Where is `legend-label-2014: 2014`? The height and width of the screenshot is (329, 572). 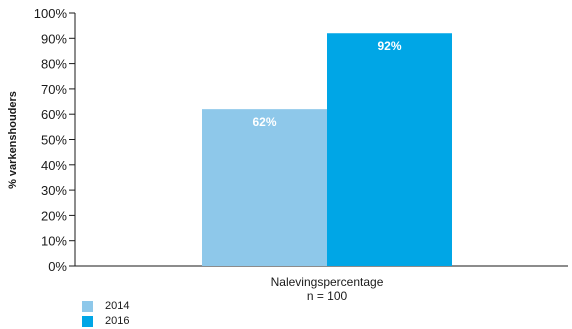
legend-label-2014: 2014 is located at coordinates (117, 306).